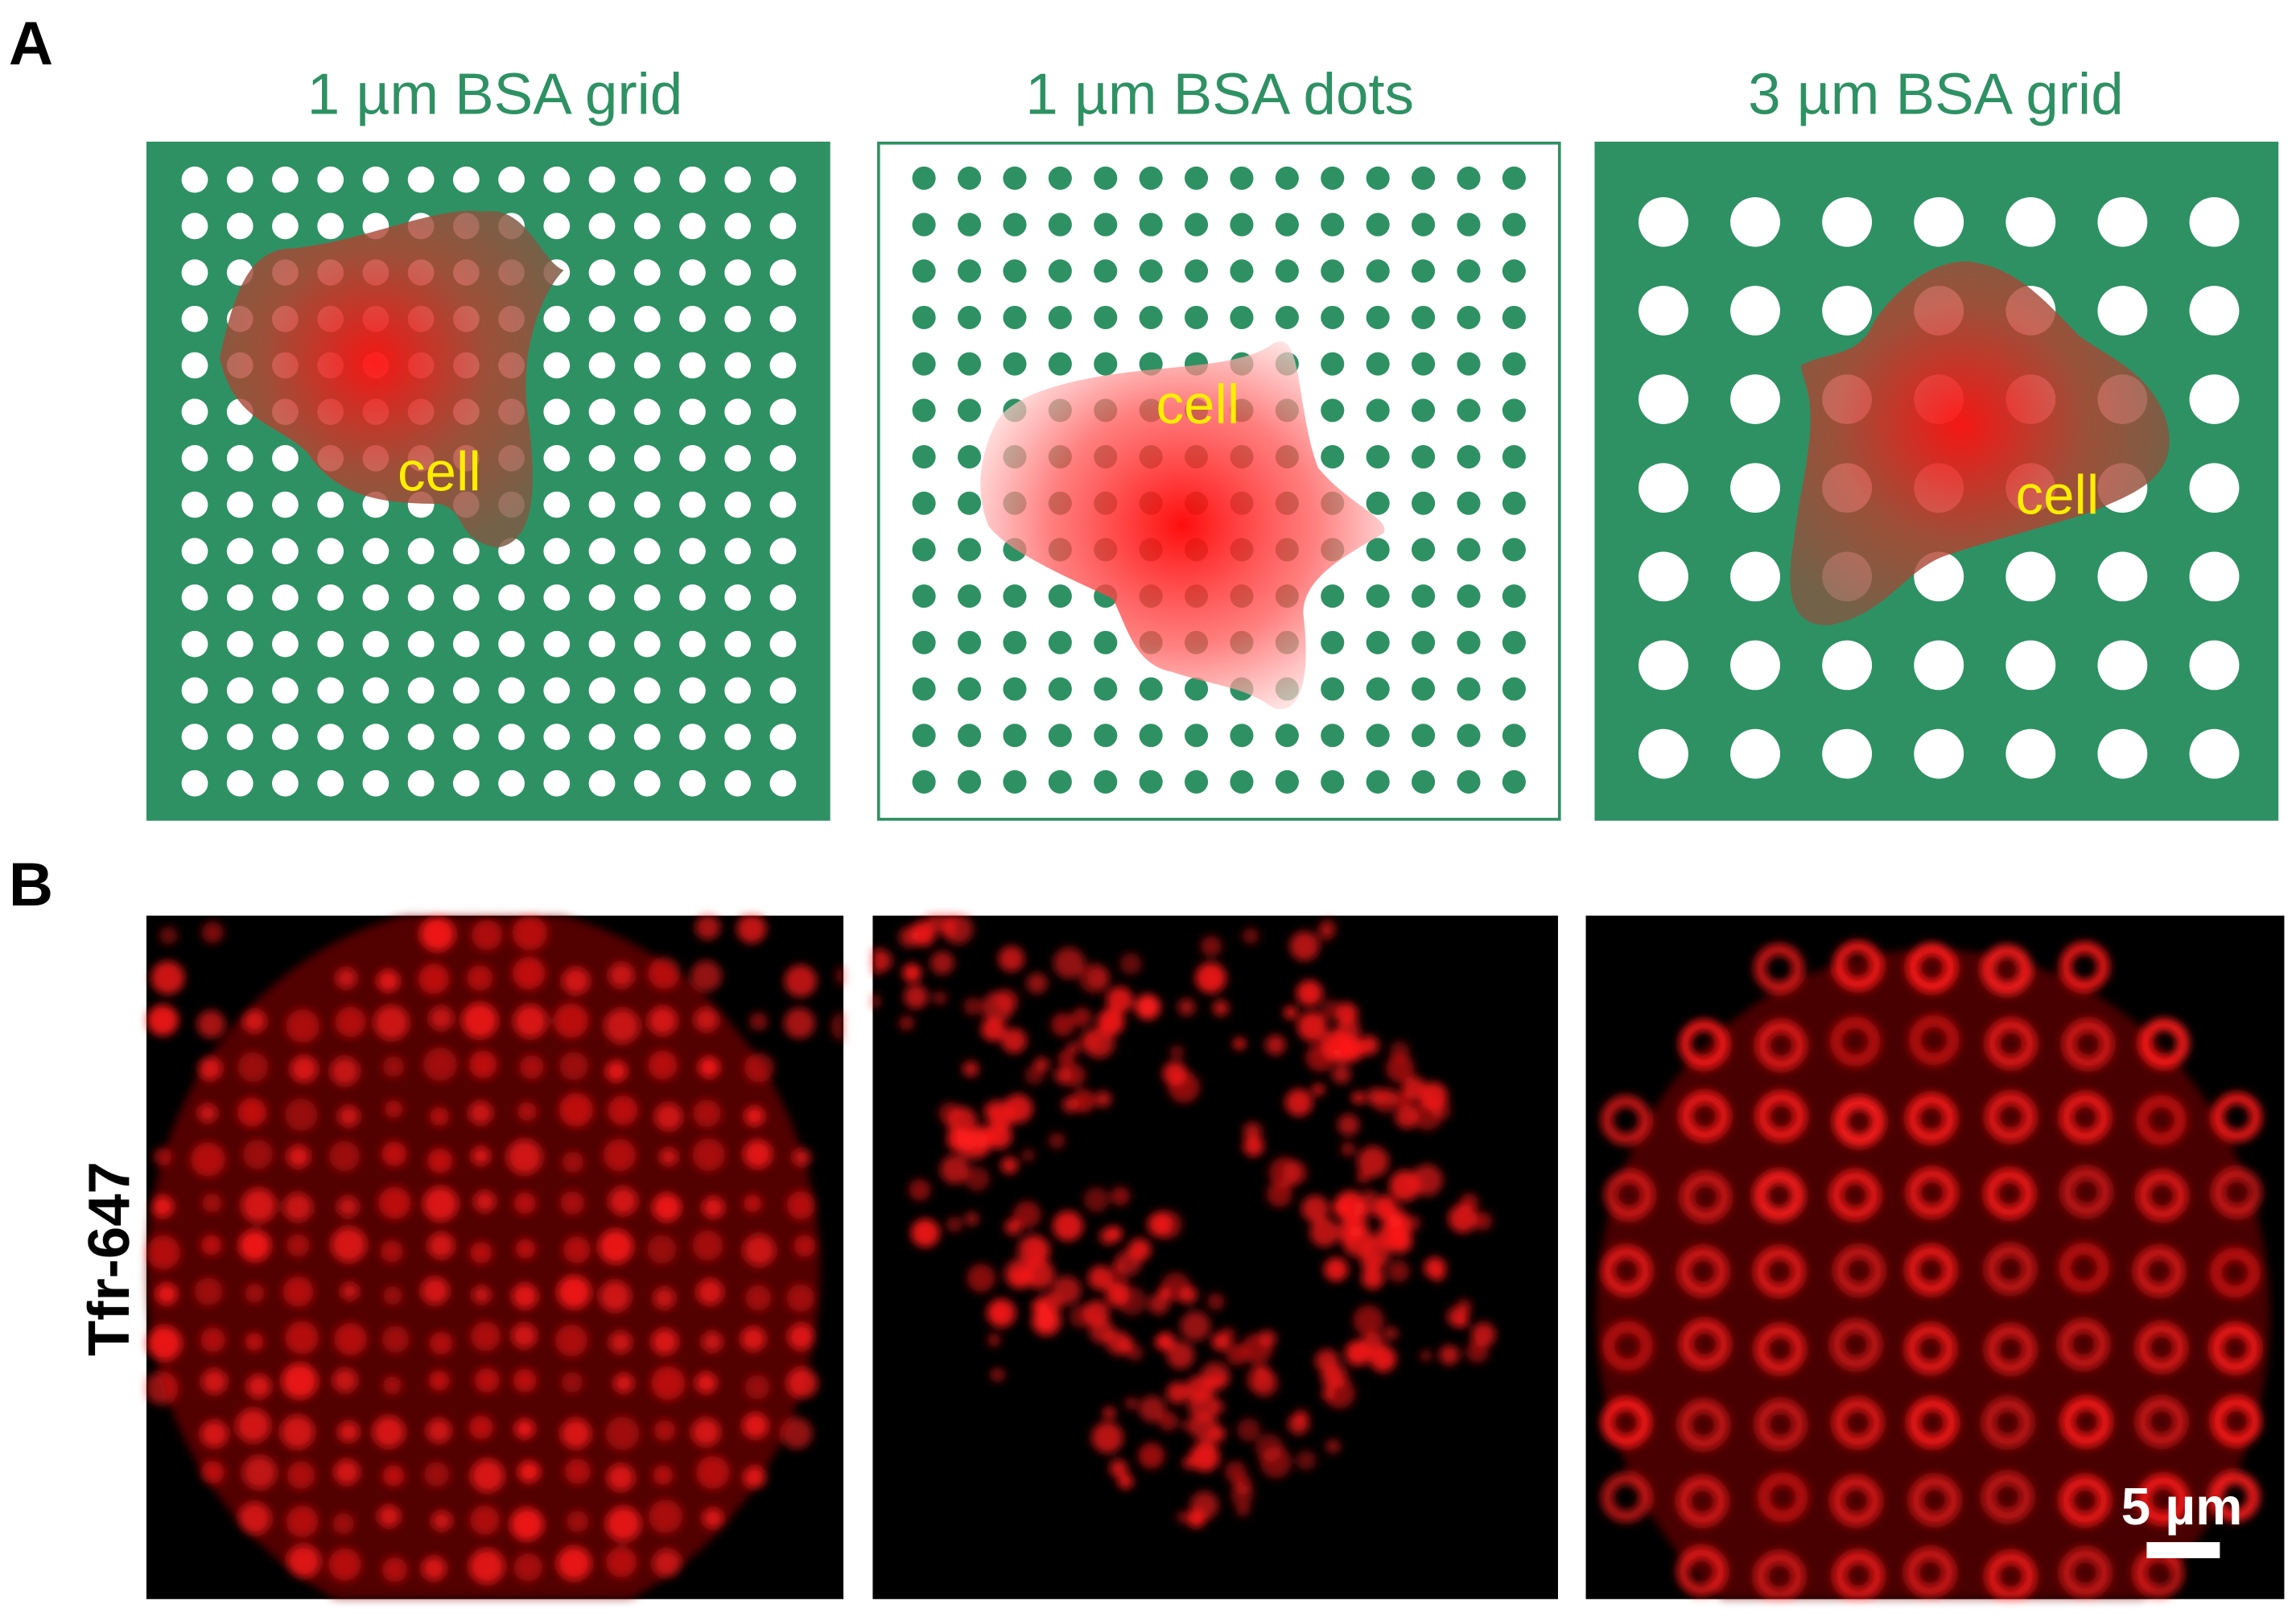 The height and width of the screenshot is (1621, 2296). I want to click on cell-label: cell, so click(1197, 404).